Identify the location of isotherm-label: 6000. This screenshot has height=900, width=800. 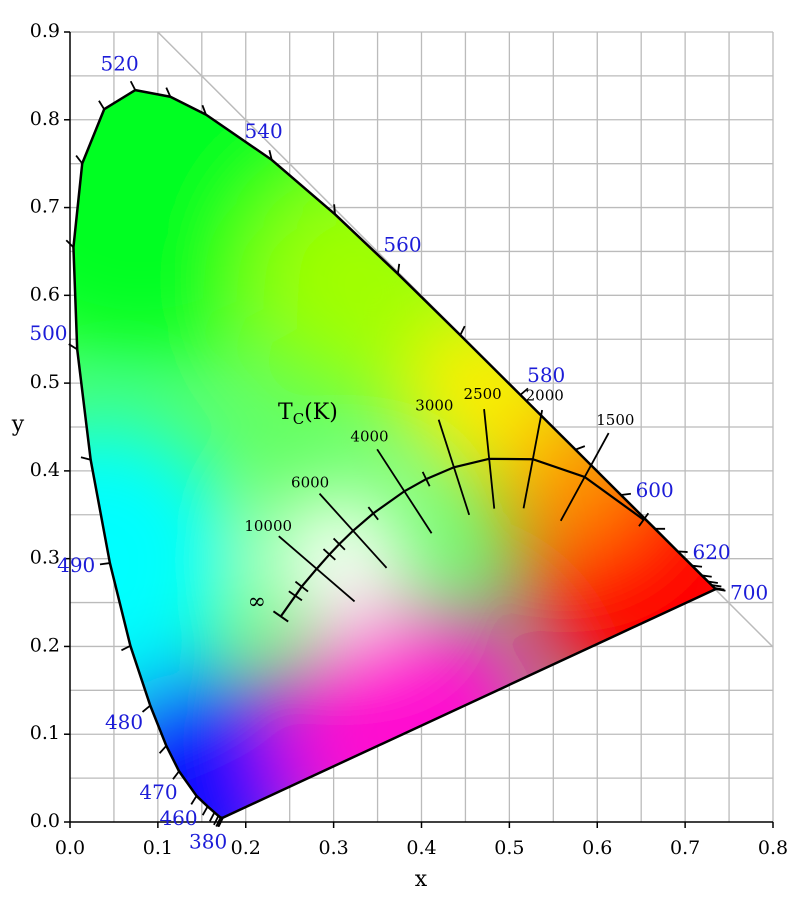
(310, 482).